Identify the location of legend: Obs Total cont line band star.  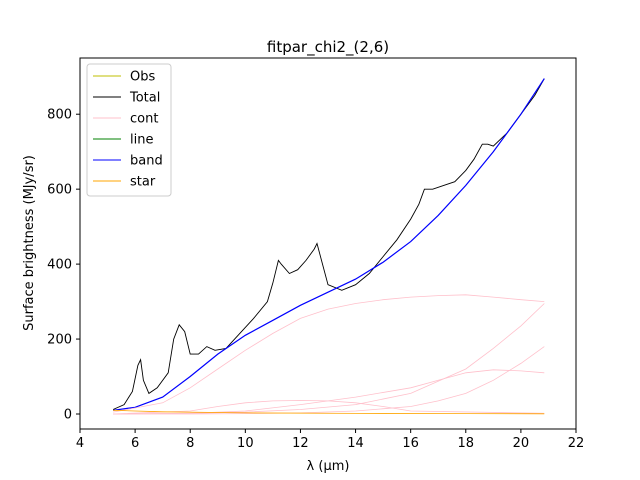
(129, 130).